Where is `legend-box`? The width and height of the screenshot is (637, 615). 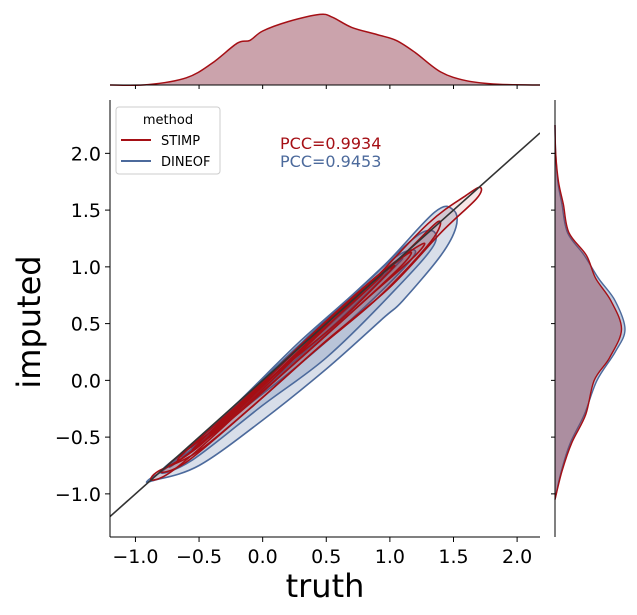 legend-box is located at coordinates (168, 140).